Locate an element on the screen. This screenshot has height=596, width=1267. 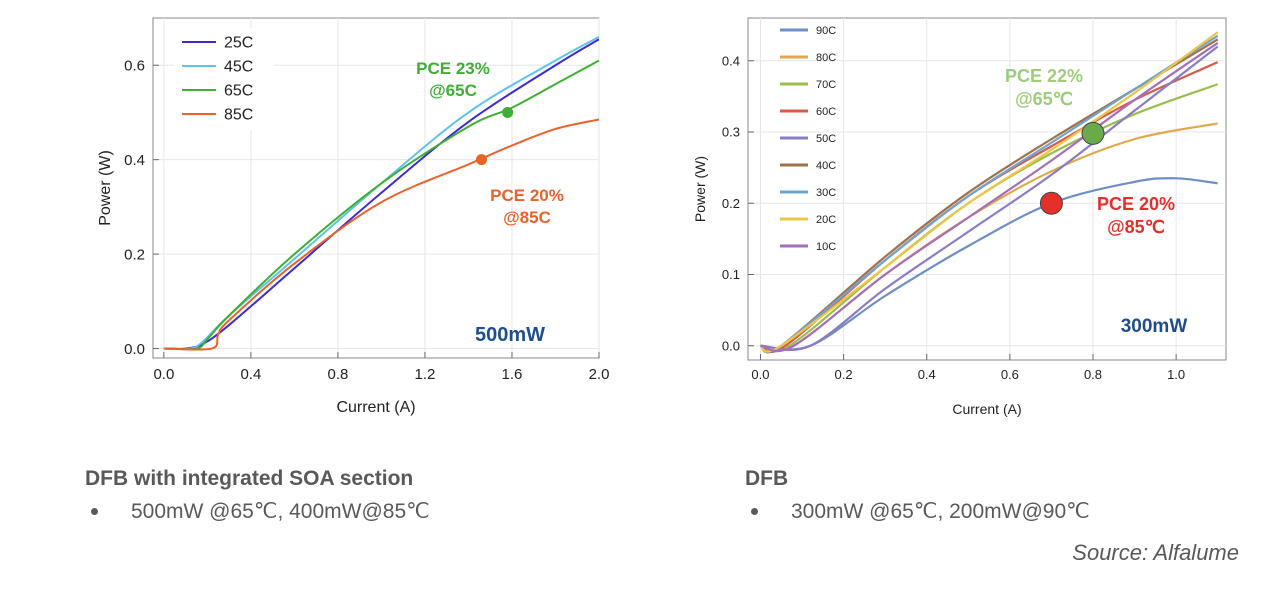
legend-label-60C: 60C is located at coordinates (826, 112).